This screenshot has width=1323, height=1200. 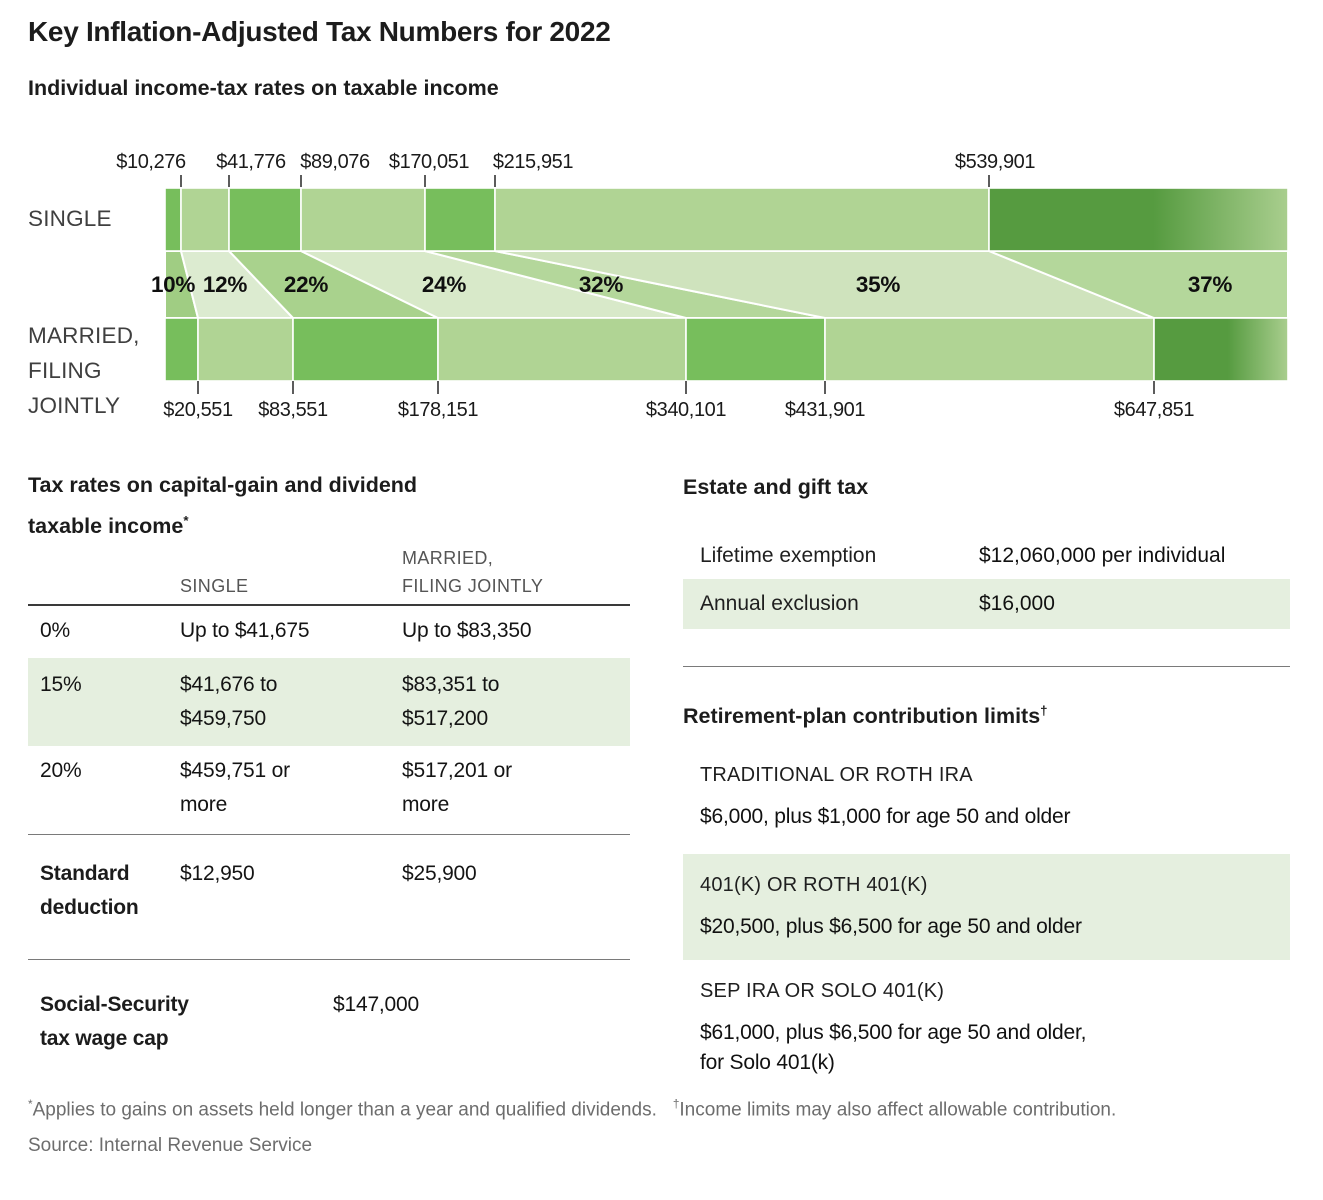 I want to click on chart-row-label-single: SINGLE, so click(x=70, y=218).